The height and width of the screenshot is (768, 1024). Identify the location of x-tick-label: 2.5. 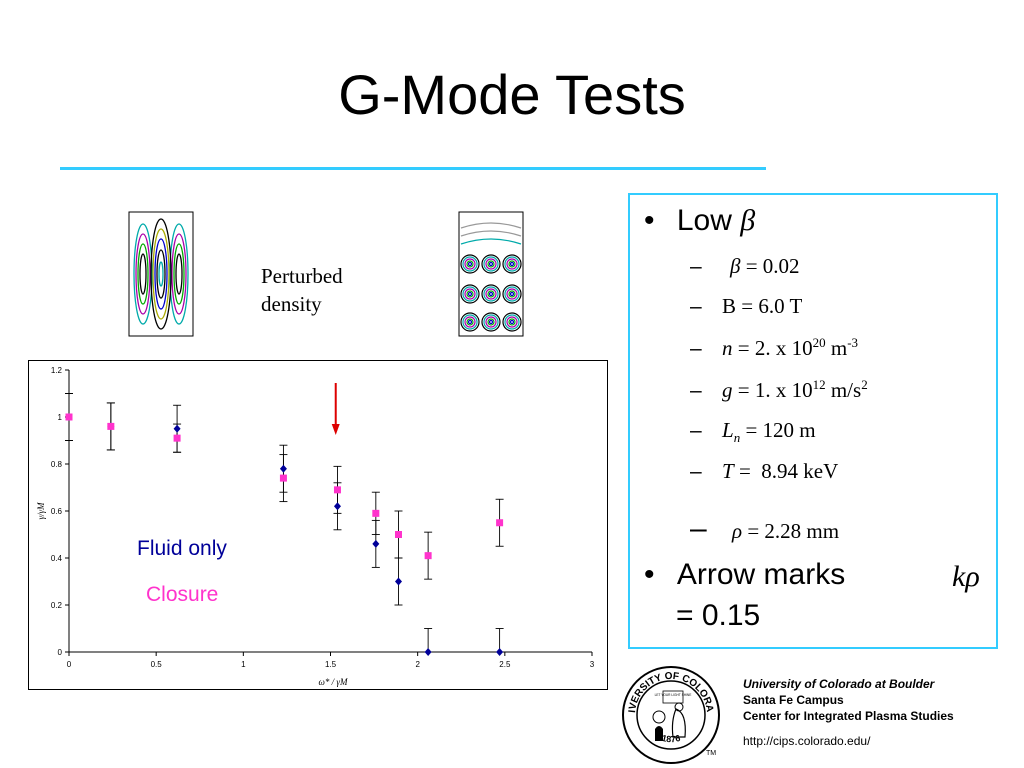
(505, 664).